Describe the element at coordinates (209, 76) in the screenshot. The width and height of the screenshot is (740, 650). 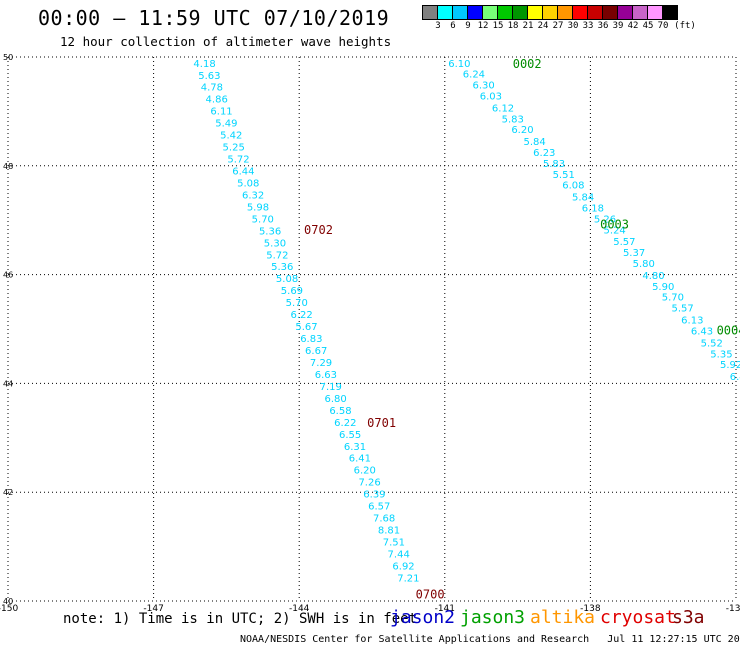
I see `wave-height-value: 5.63` at that location.